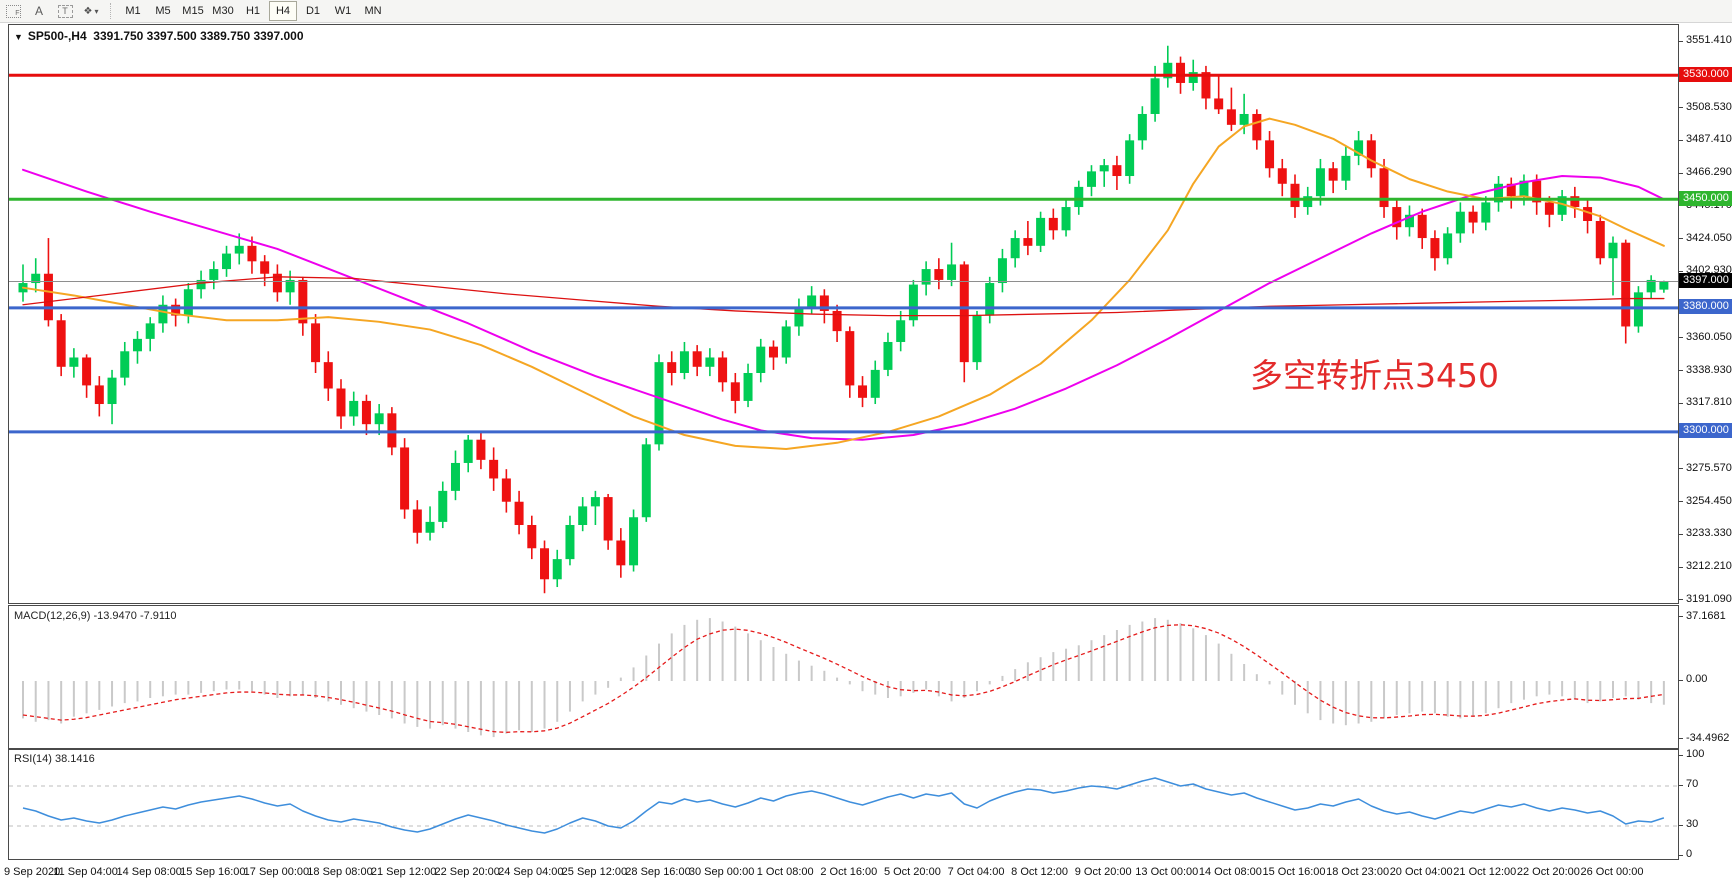 Image resolution: width=1732 pixels, height=891 pixels. What do you see at coordinates (223, 11) in the screenshot?
I see `timeframe-button-m30: M30` at bounding box center [223, 11].